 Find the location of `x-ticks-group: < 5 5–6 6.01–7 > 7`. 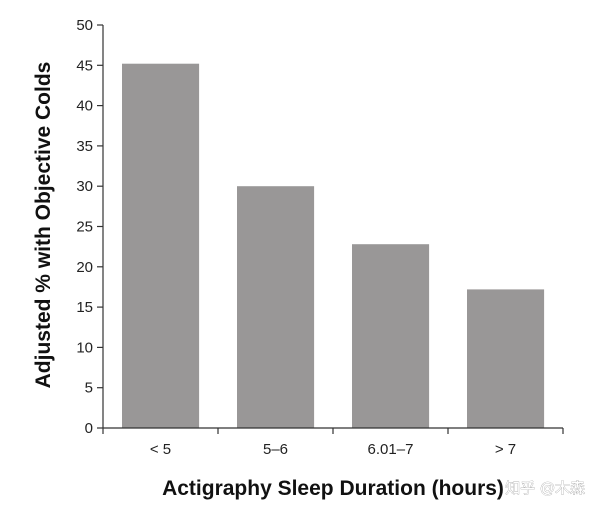

x-ticks-group: < 5 5–6 6.01–7 > 7 is located at coordinates (333, 443).